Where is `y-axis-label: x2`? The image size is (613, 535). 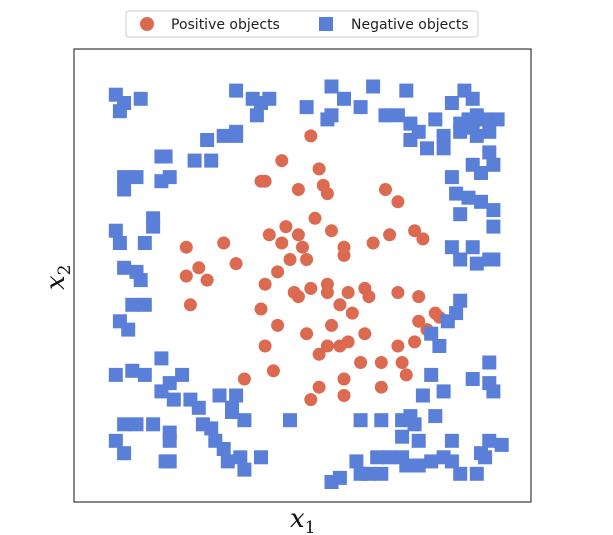 y-axis-label: x2 is located at coordinates (58, 278).